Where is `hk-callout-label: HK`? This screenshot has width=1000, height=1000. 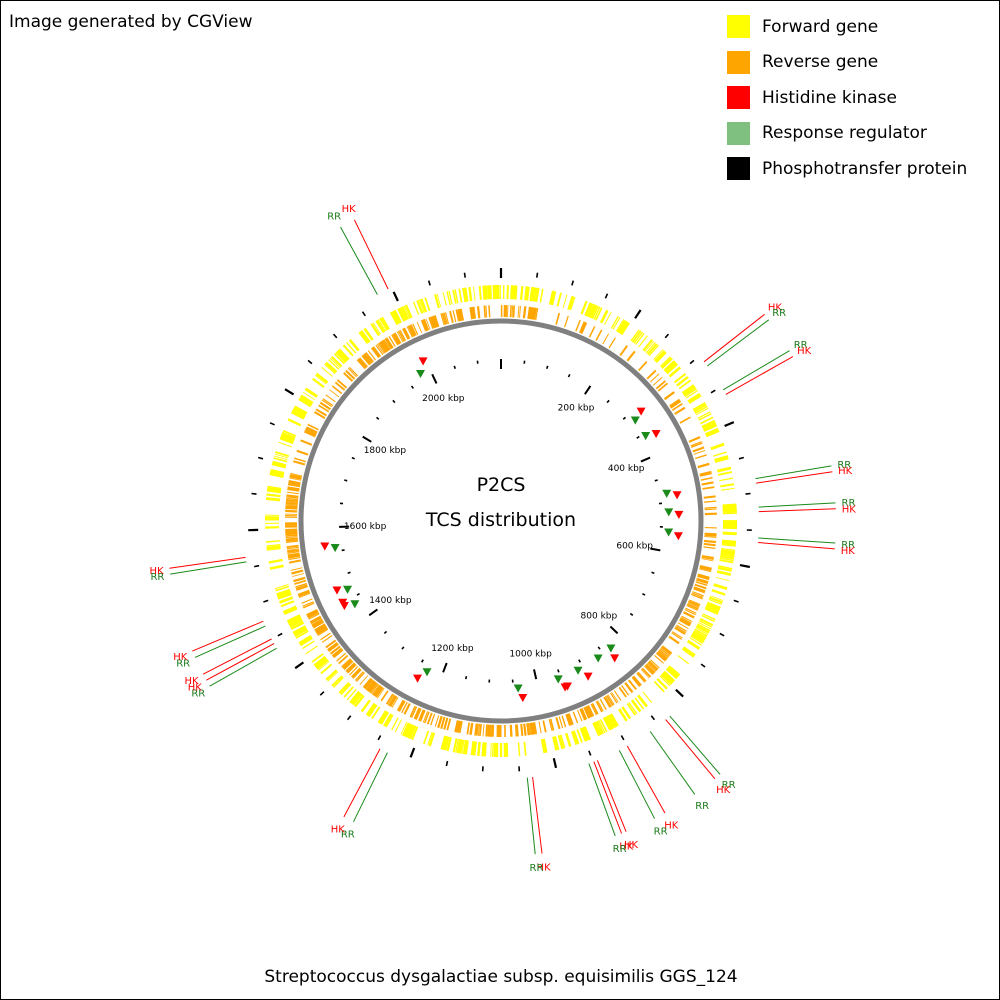
hk-callout-label: HK is located at coordinates (180, 657).